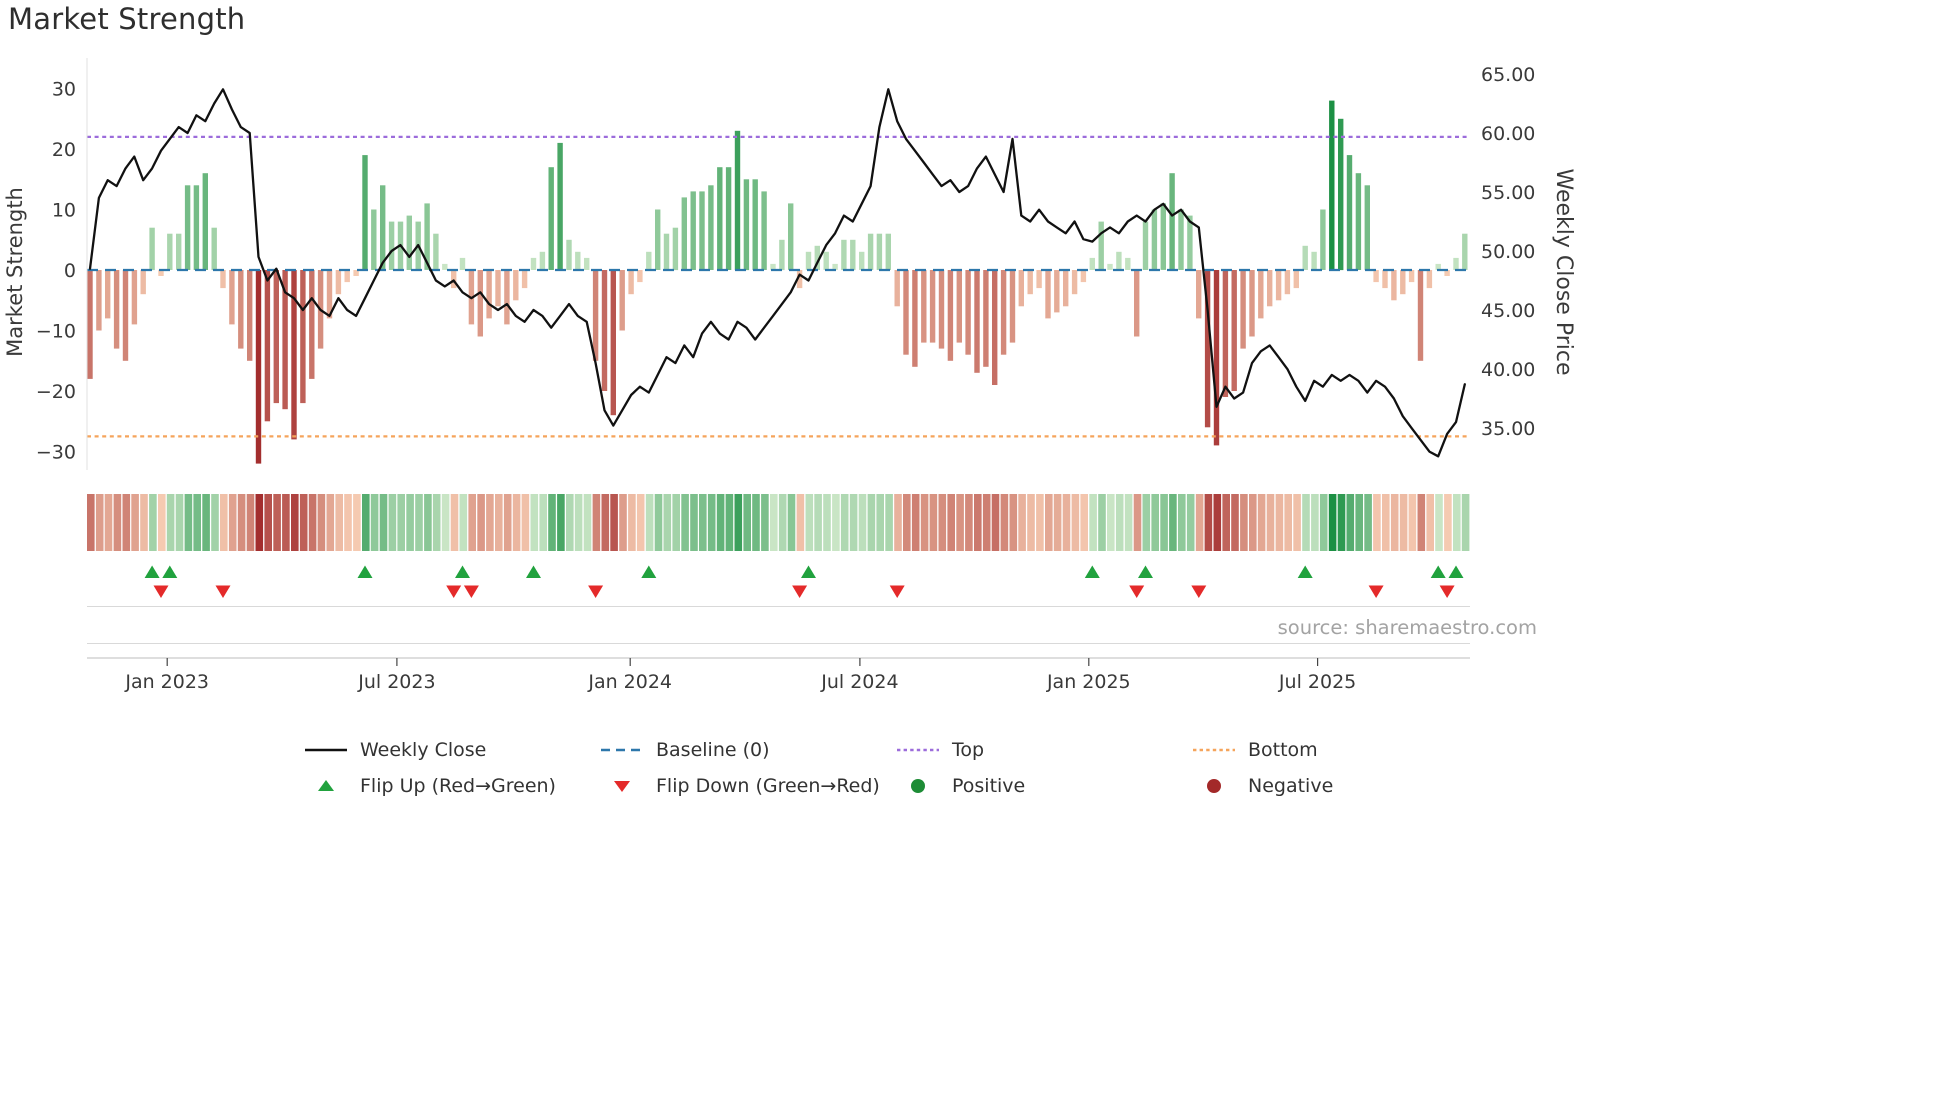 The height and width of the screenshot is (1102, 1960). I want to click on left-tick-label: 20, so click(64, 150).